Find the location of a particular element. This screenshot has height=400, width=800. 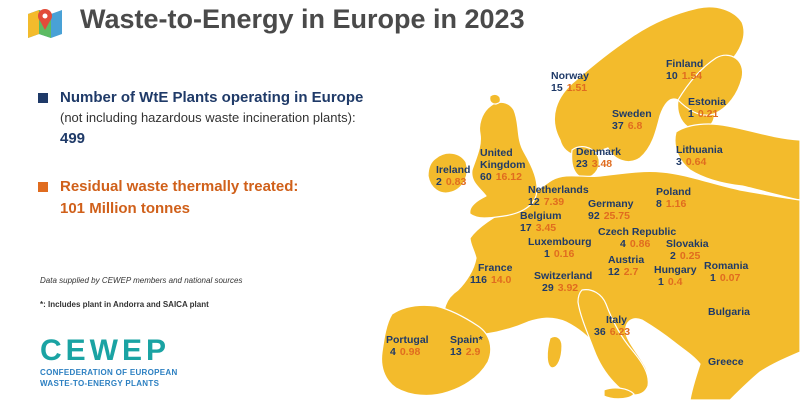

country-label-slovakia: Slovakia 2 0.25 is located at coordinates (687, 250).